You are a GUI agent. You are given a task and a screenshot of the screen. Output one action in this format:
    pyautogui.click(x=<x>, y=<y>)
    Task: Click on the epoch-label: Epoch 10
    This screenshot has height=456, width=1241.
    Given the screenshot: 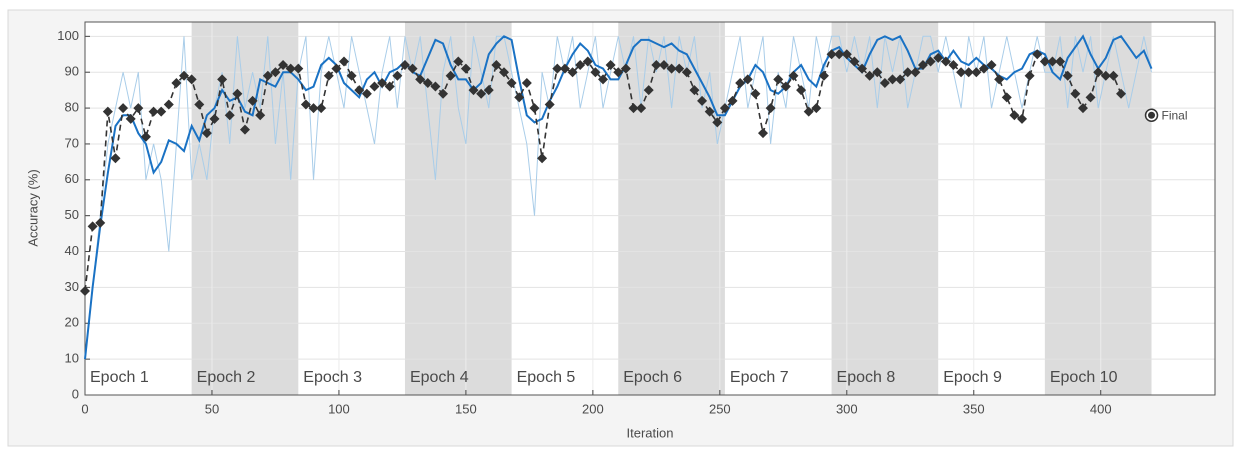 What is the action you would take?
    pyautogui.click(x=1084, y=377)
    